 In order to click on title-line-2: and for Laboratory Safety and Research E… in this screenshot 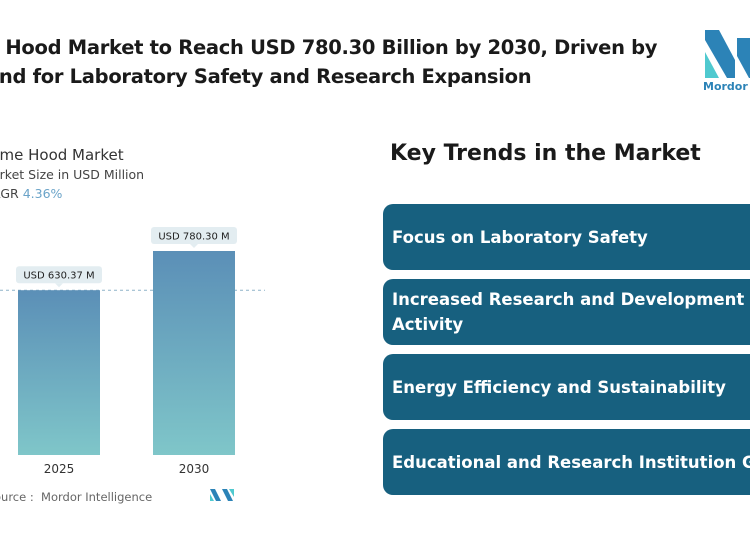, I will do `click(266, 76)`.